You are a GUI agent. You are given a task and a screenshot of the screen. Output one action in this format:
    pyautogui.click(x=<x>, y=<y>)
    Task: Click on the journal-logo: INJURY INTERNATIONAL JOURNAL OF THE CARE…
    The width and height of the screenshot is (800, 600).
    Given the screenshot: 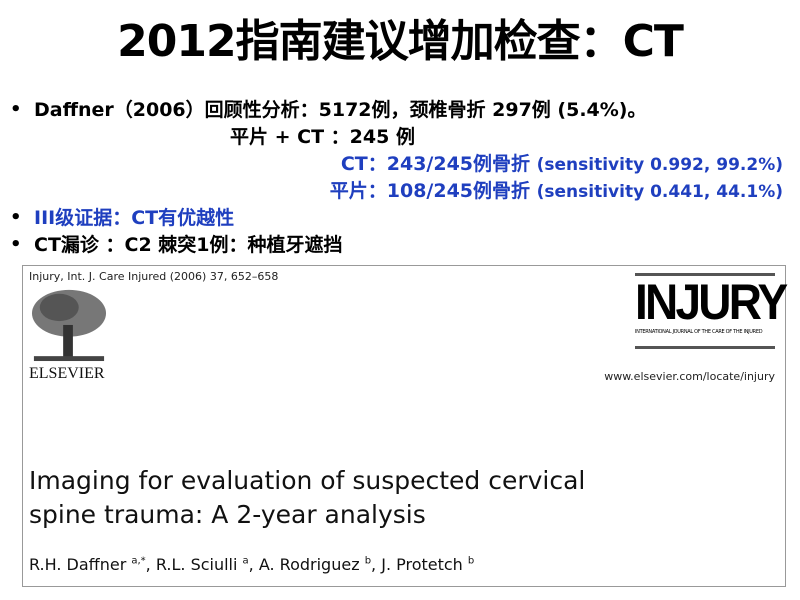 What is the action you would take?
    pyautogui.click(x=711, y=317)
    